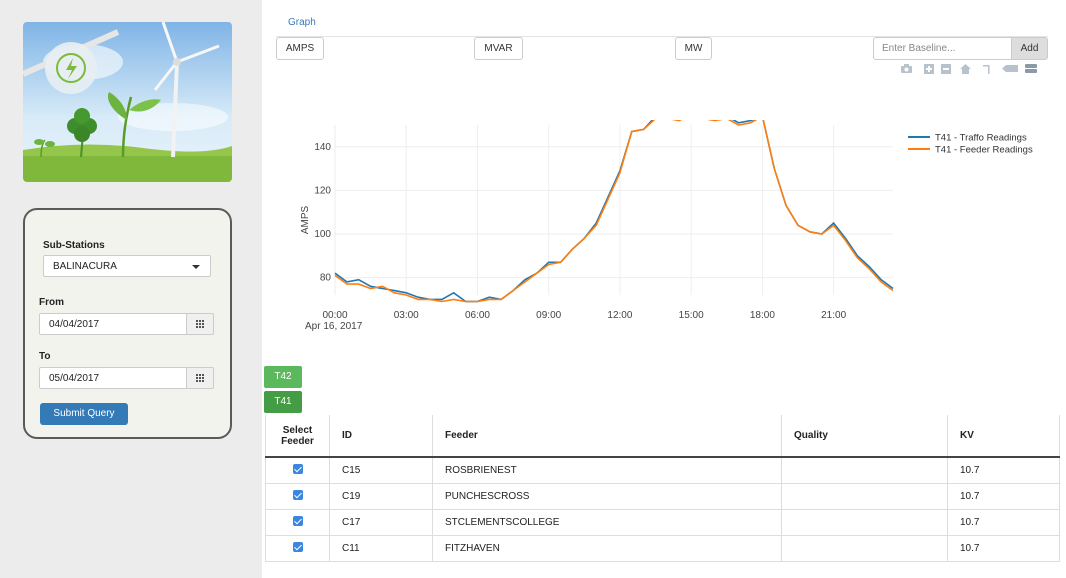 This screenshot has height=578, width=1066. Describe the element at coordinates (381, 436) in the screenshot. I see `header-id: ID` at that location.